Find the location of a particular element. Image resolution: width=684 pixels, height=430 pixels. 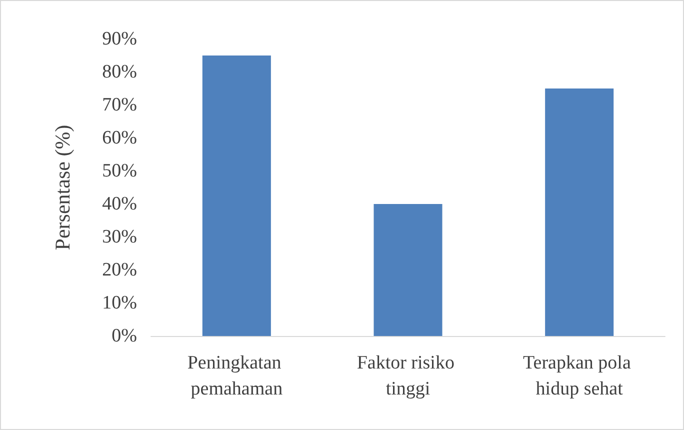

x-tick-label: Terapkan pola hidup sehat is located at coordinates (579, 376).